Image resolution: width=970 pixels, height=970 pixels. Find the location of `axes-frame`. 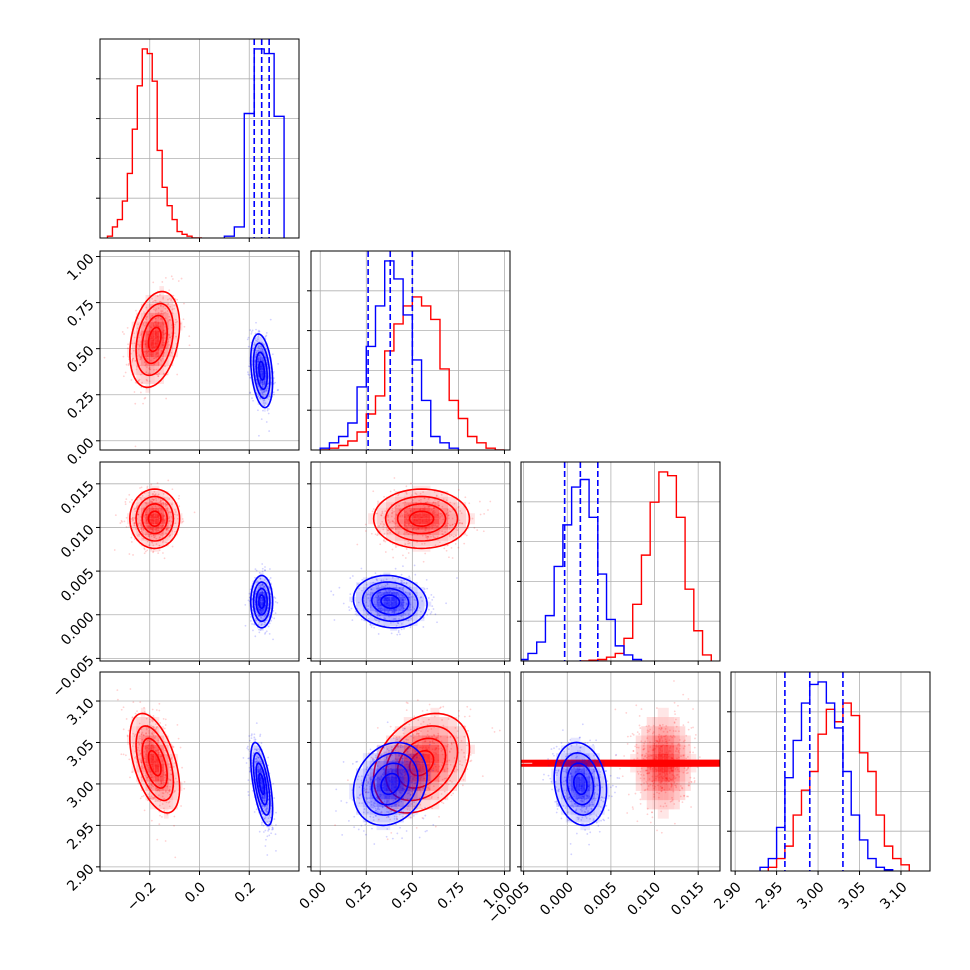

axes-frame is located at coordinates (410, 561).